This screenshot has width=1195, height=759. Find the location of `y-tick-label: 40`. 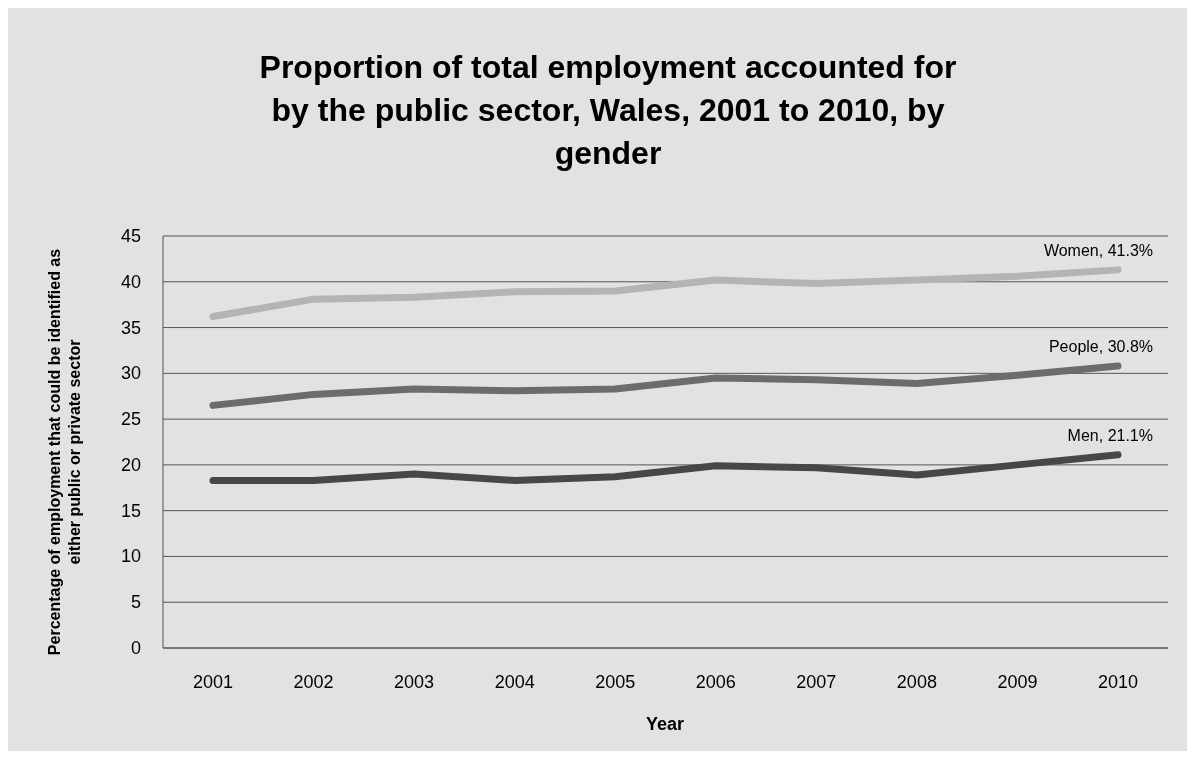

y-tick-label: 40 is located at coordinates (130, 281).